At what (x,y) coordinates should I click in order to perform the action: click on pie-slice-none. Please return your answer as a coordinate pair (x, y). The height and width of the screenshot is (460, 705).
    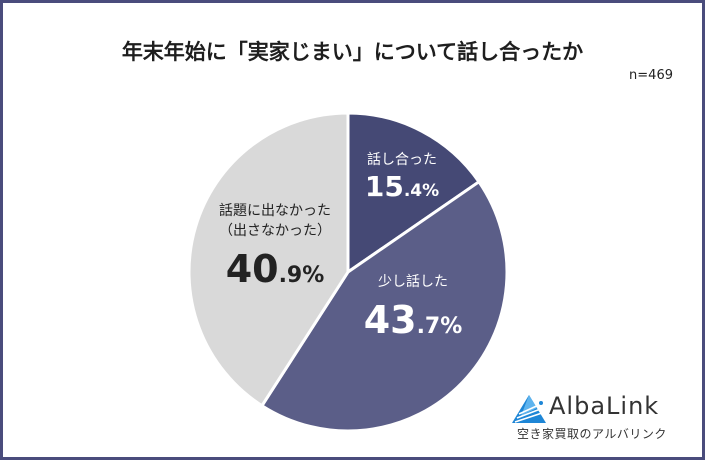
    Looking at the image, I should click on (268, 259).